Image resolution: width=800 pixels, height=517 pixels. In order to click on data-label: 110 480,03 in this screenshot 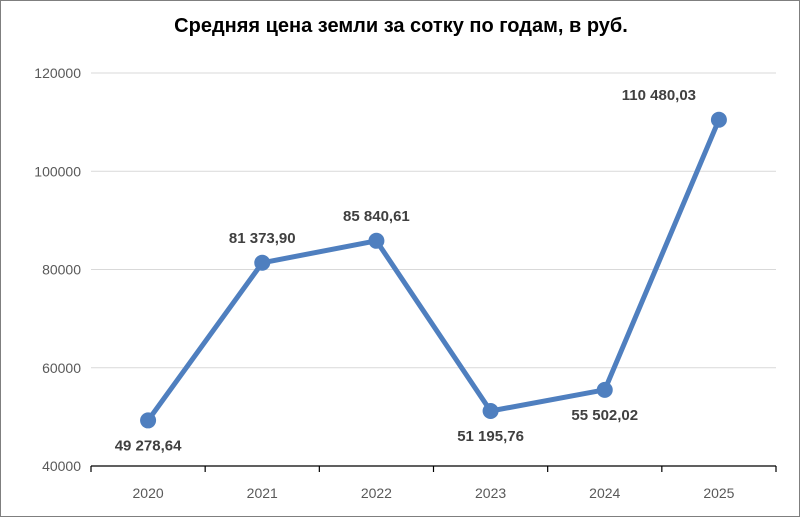, I will do `click(659, 95)`.